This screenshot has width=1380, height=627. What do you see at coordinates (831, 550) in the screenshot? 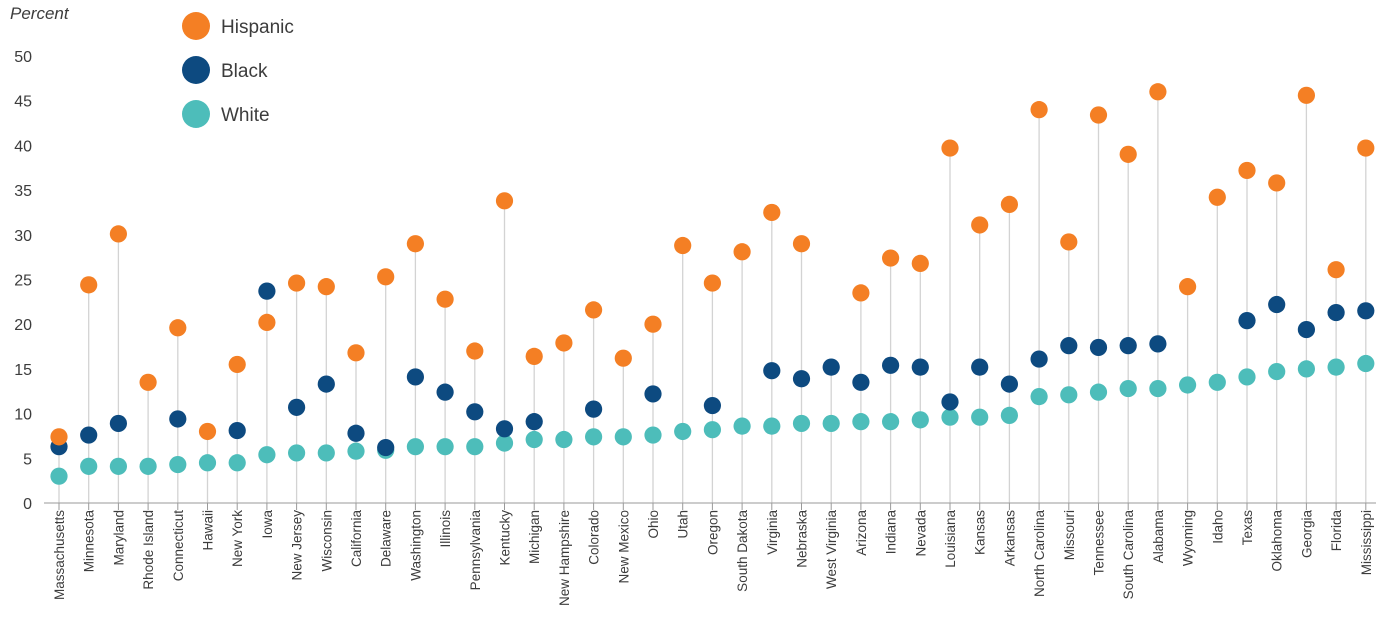
I see `x-tick-label: West Virginia` at bounding box center [831, 550].